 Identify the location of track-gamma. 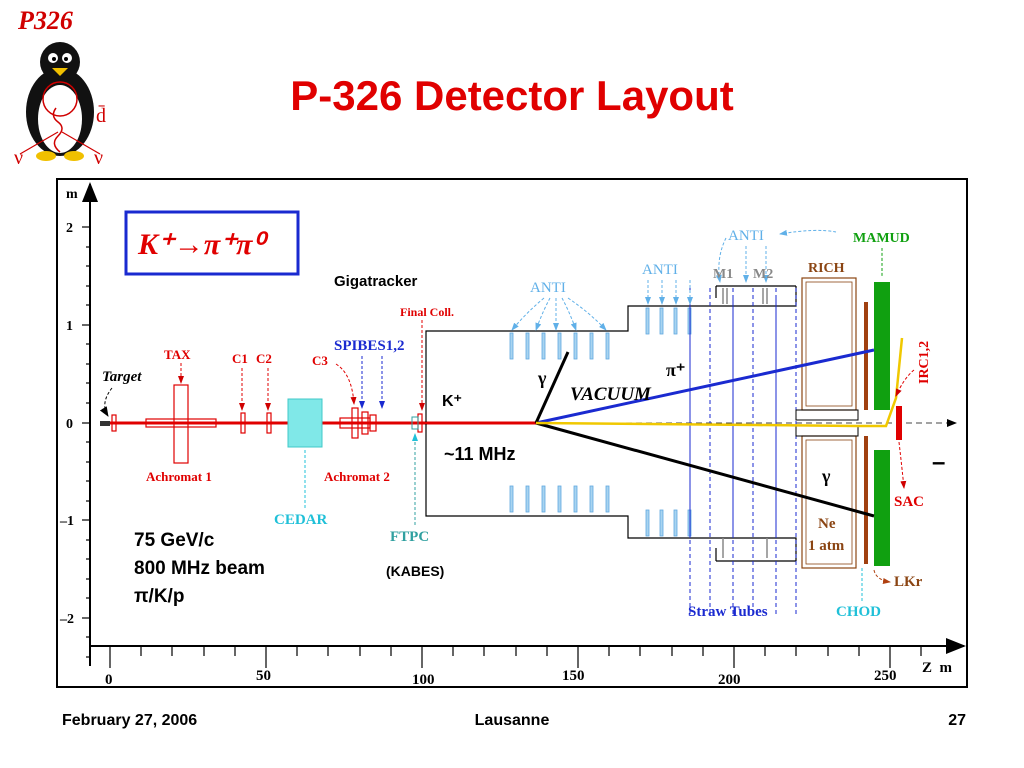
(705, 469).